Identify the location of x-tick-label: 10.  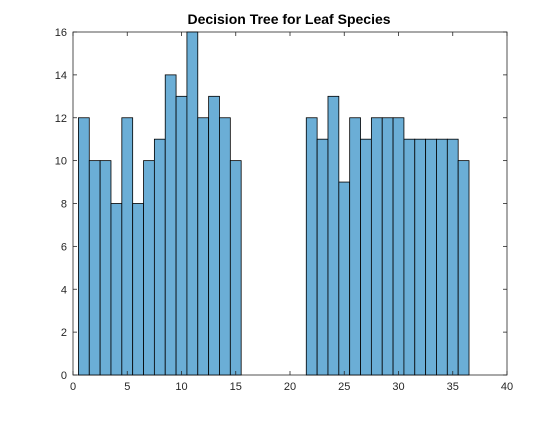
(181, 387).